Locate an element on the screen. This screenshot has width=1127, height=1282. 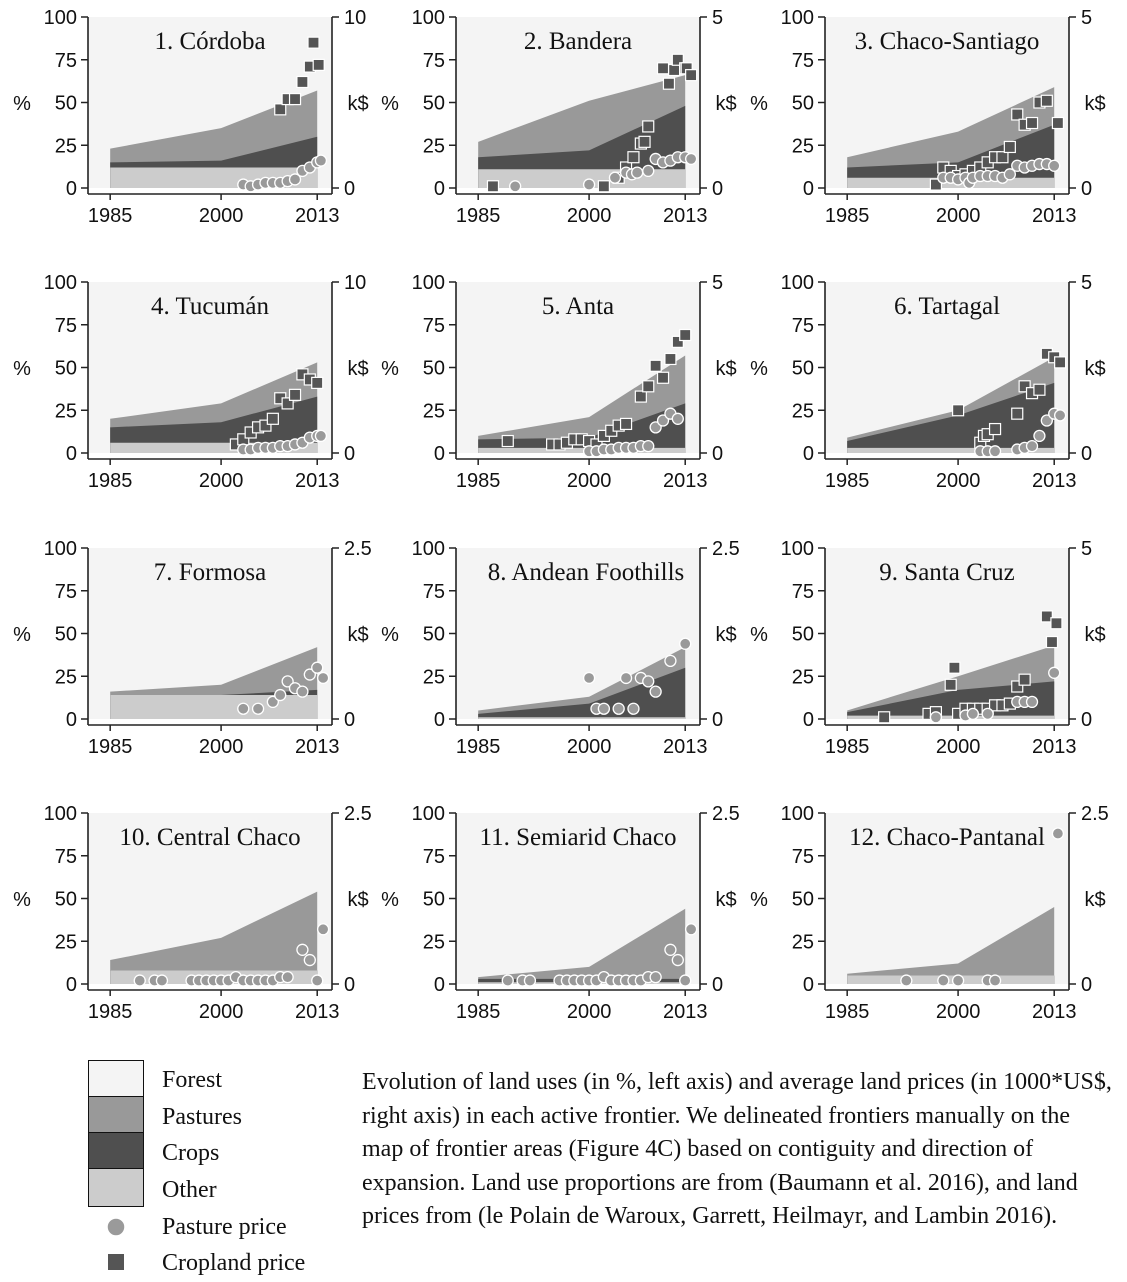
panel-title: 10. Central Chaco is located at coordinates (209, 837).